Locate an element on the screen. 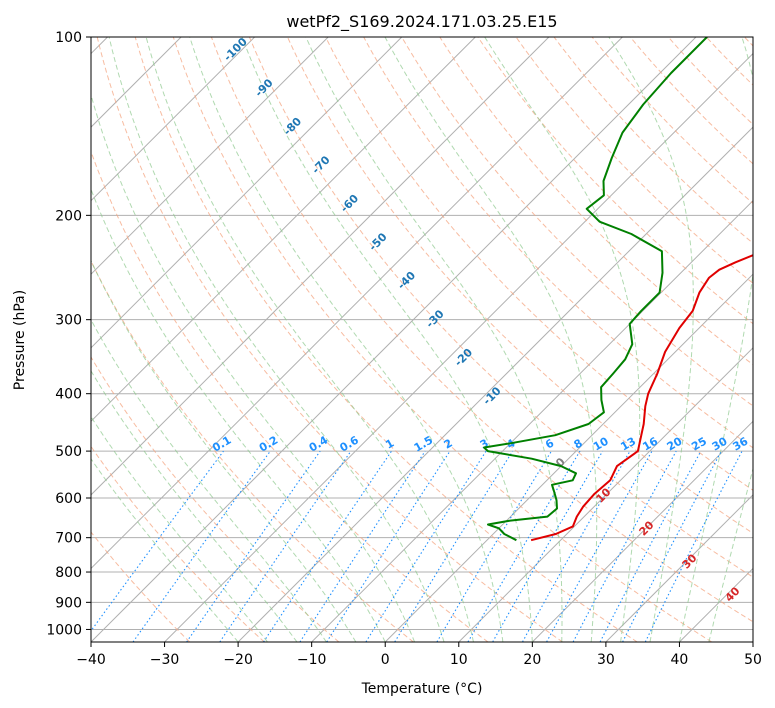  x-axis-ticks: −40 −30 −20 −10 0 10 20 30 40 50 is located at coordinates (419, 655).